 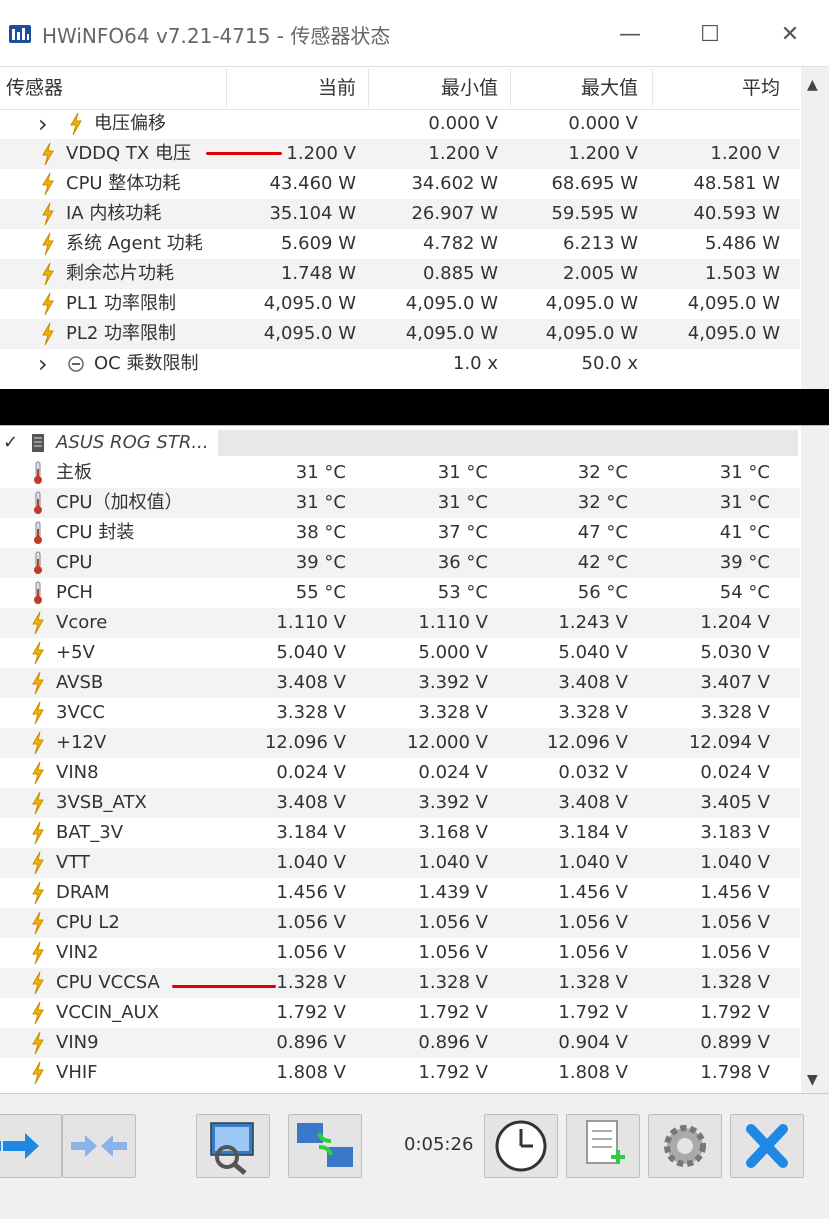 What do you see at coordinates (400, 923) in the screenshot?
I see `sensor-row: CPU L2 1.056 V 1.056 V 1.056 V 1.056 V` at bounding box center [400, 923].